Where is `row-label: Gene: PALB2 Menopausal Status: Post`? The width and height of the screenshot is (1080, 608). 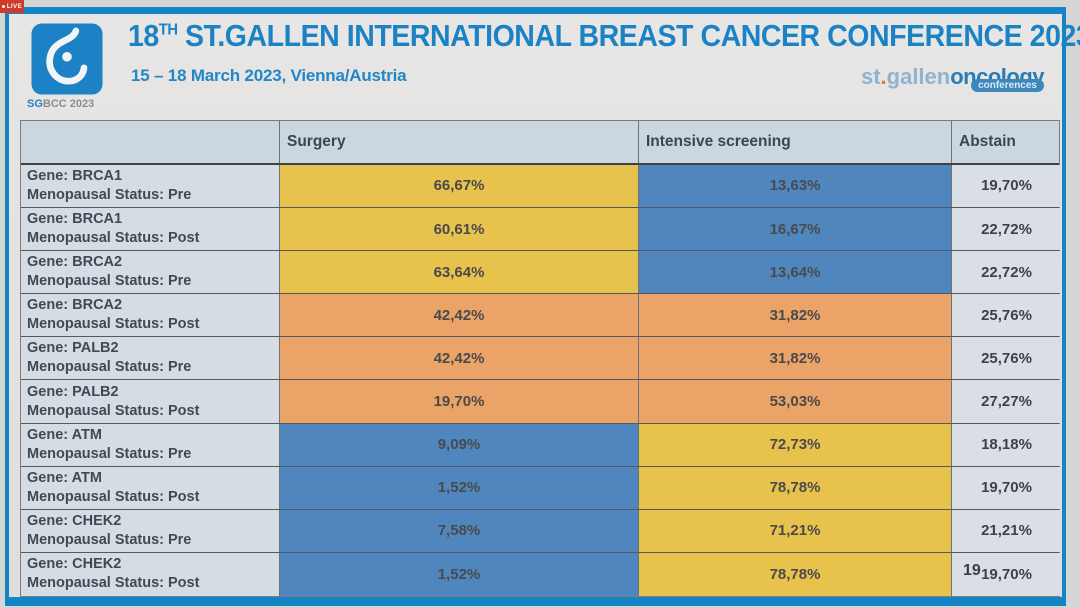 row-label: Gene: PALB2 Menopausal Status: Post is located at coordinates (150, 401).